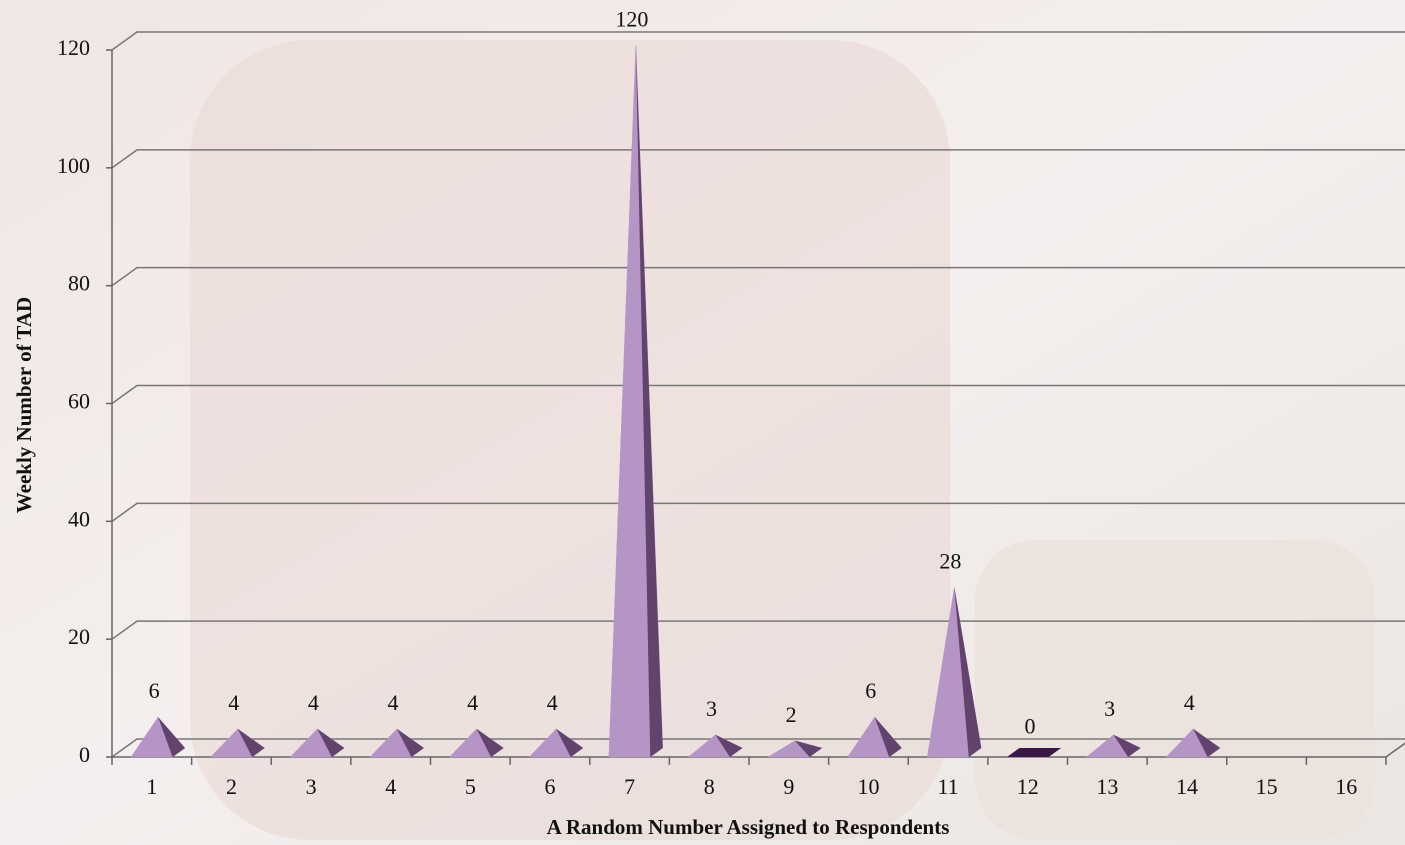  I want to click on value-label: 28, so click(950, 561).